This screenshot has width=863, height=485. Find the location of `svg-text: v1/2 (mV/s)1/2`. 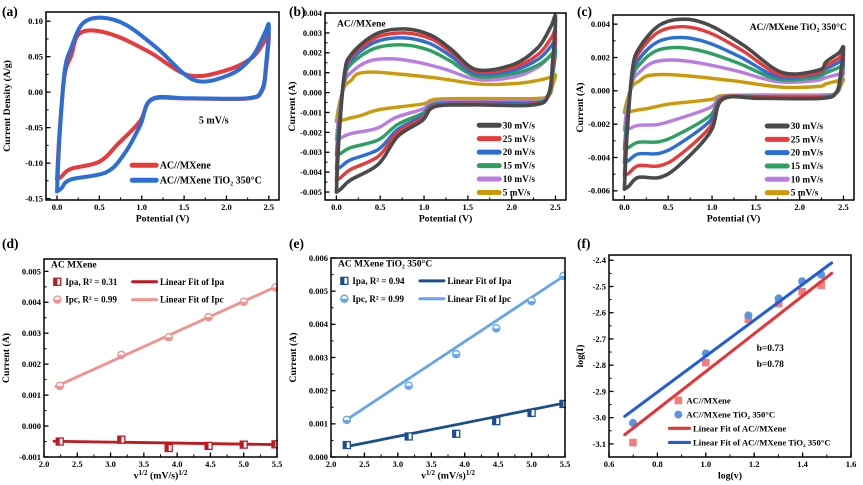

svg-text: v1/2 (mV/s)1/2 is located at coordinates (448, 475).